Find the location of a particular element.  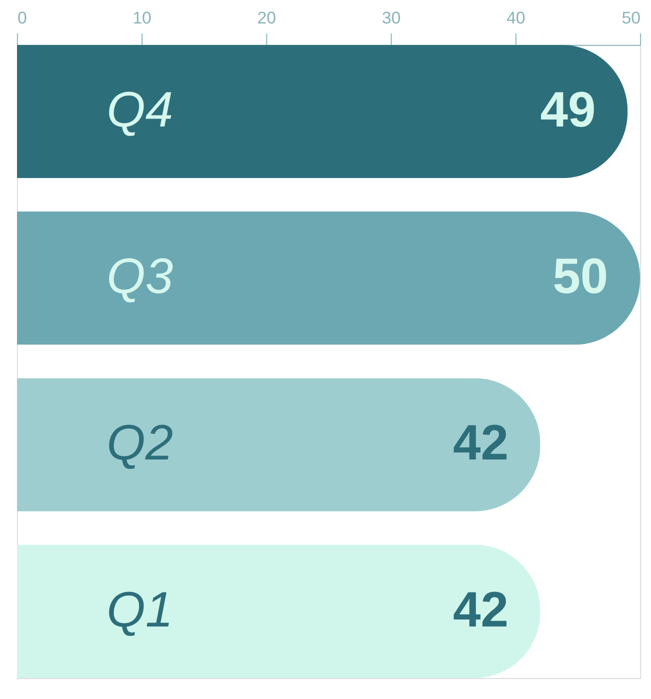

x-tick-label: 40 is located at coordinates (516, 18).